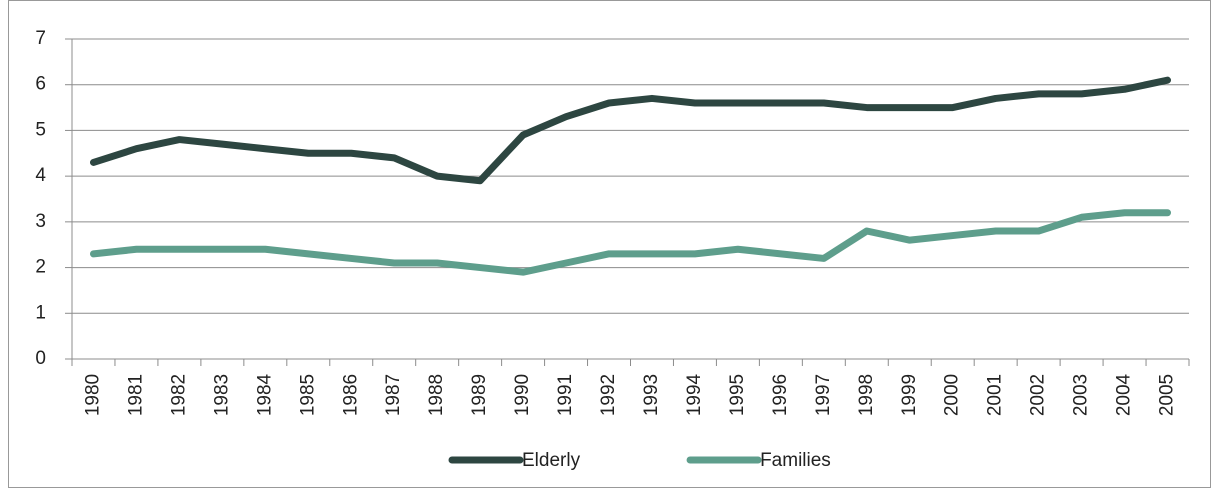 The height and width of the screenshot is (489, 1219). Describe the element at coordinates (40, 38) in the screenshot. I see `y-tick-label: 7` at that location.